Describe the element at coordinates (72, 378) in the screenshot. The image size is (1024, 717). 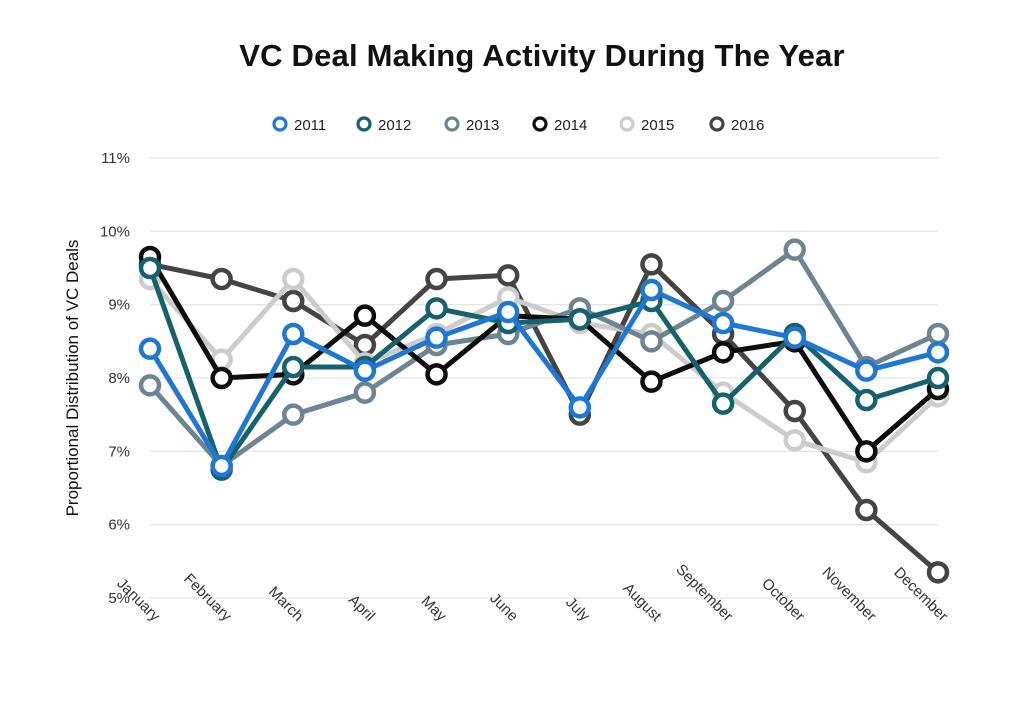
I see `y-axis-title: Proportional Distribution of VC Deals` at that location.